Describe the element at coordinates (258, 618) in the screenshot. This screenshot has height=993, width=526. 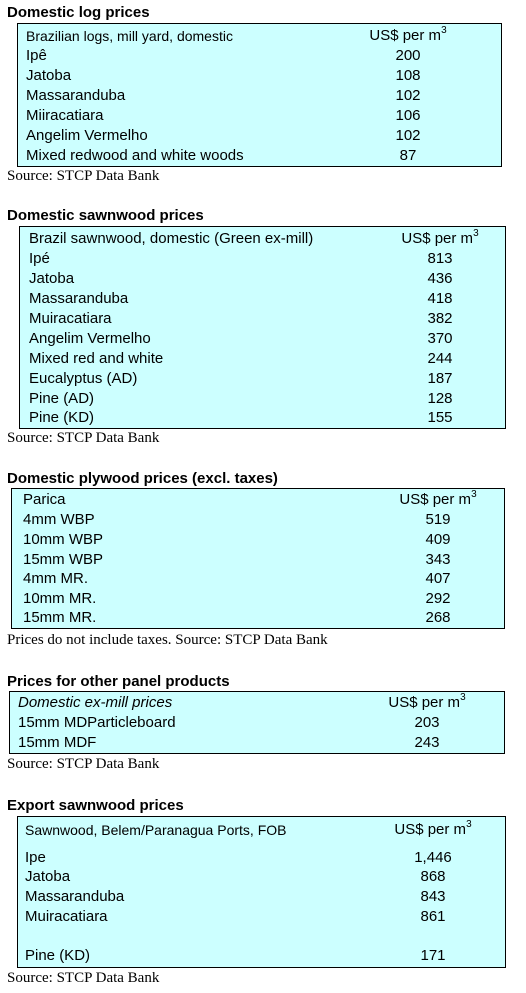
I see `table-row: 15mm MR. 268` at that location.